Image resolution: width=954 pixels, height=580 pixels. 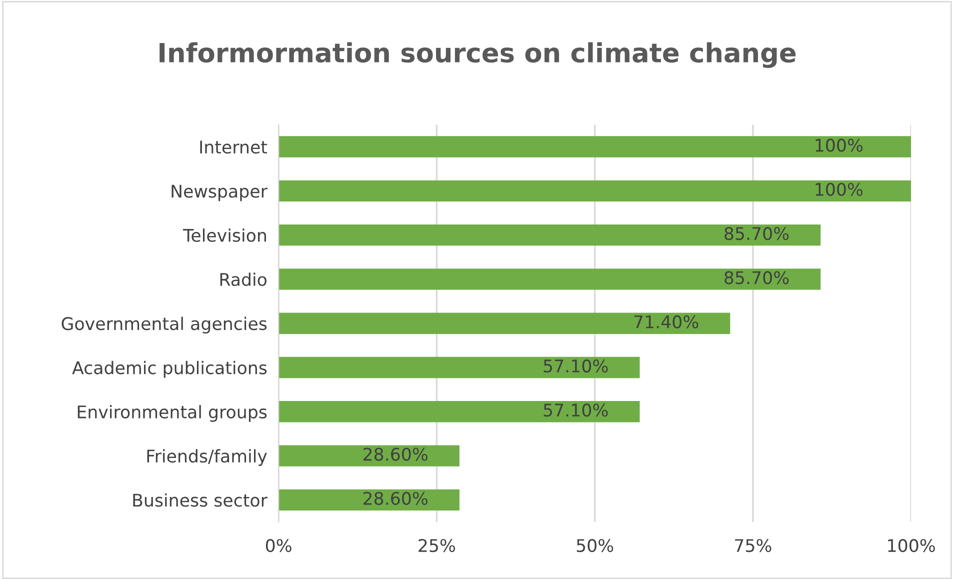 I want to click on data-label: 71.40%, so click(x=666, y=321).